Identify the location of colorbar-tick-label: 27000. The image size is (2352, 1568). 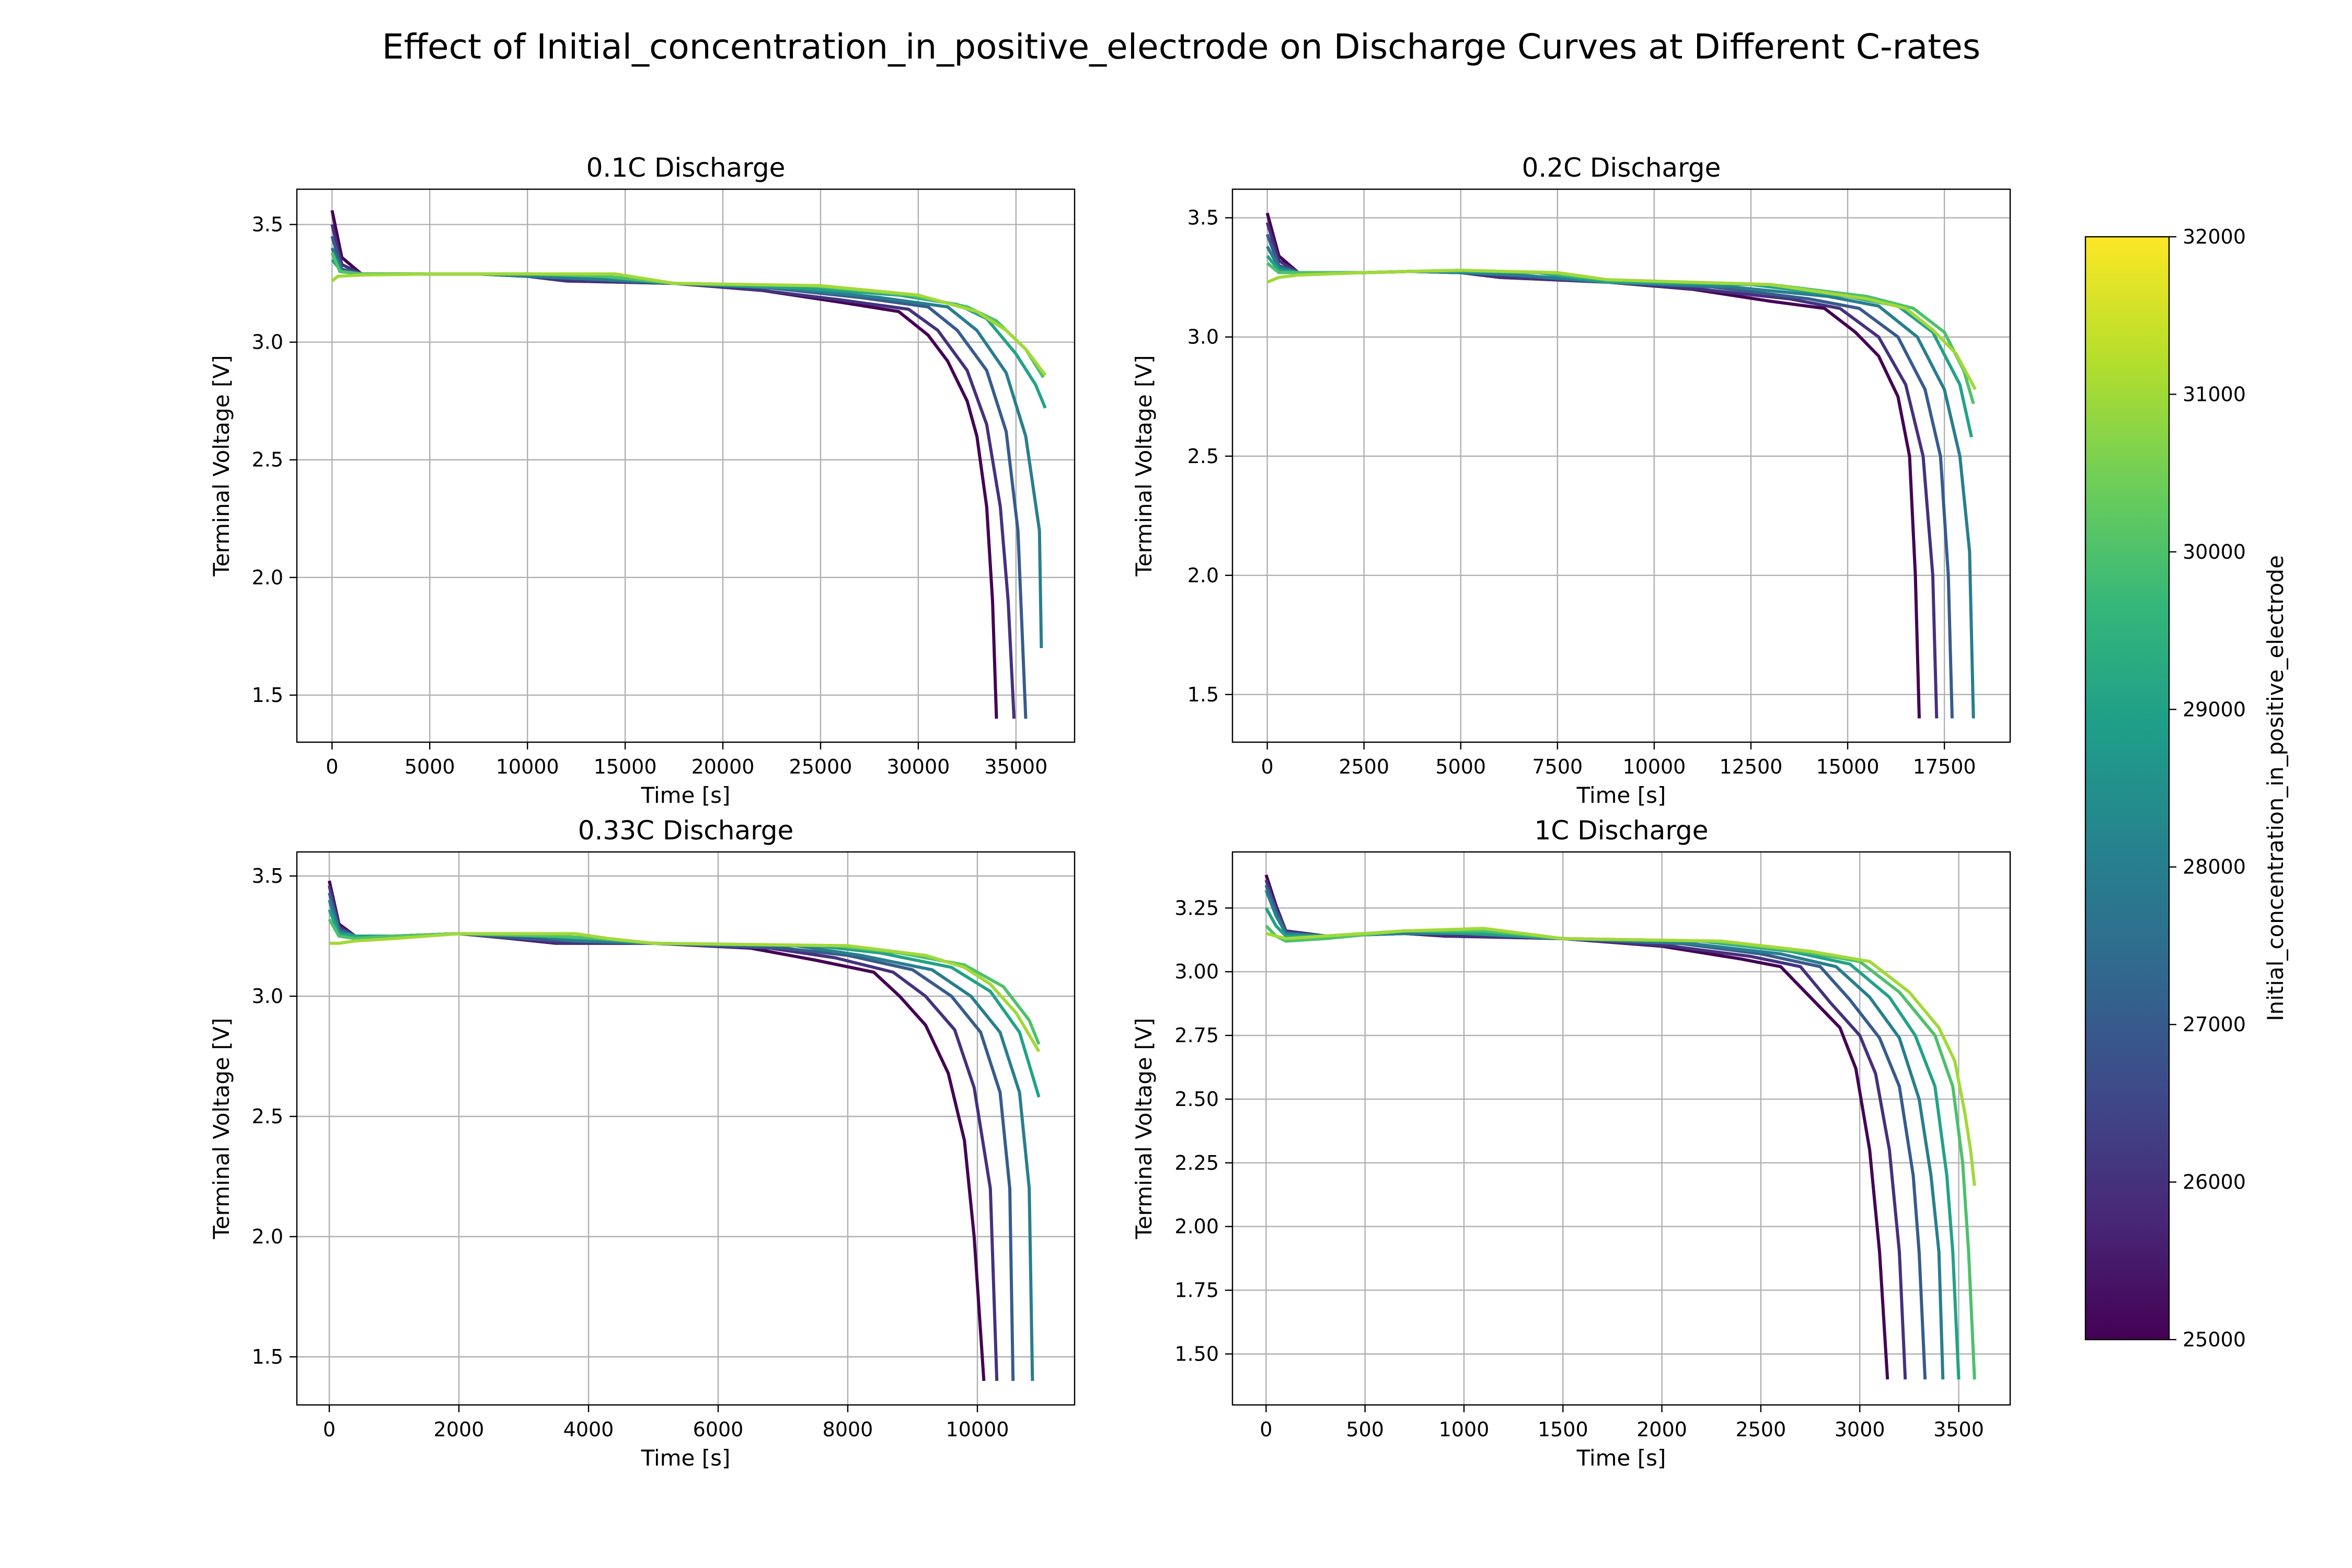
(2214, 1024).